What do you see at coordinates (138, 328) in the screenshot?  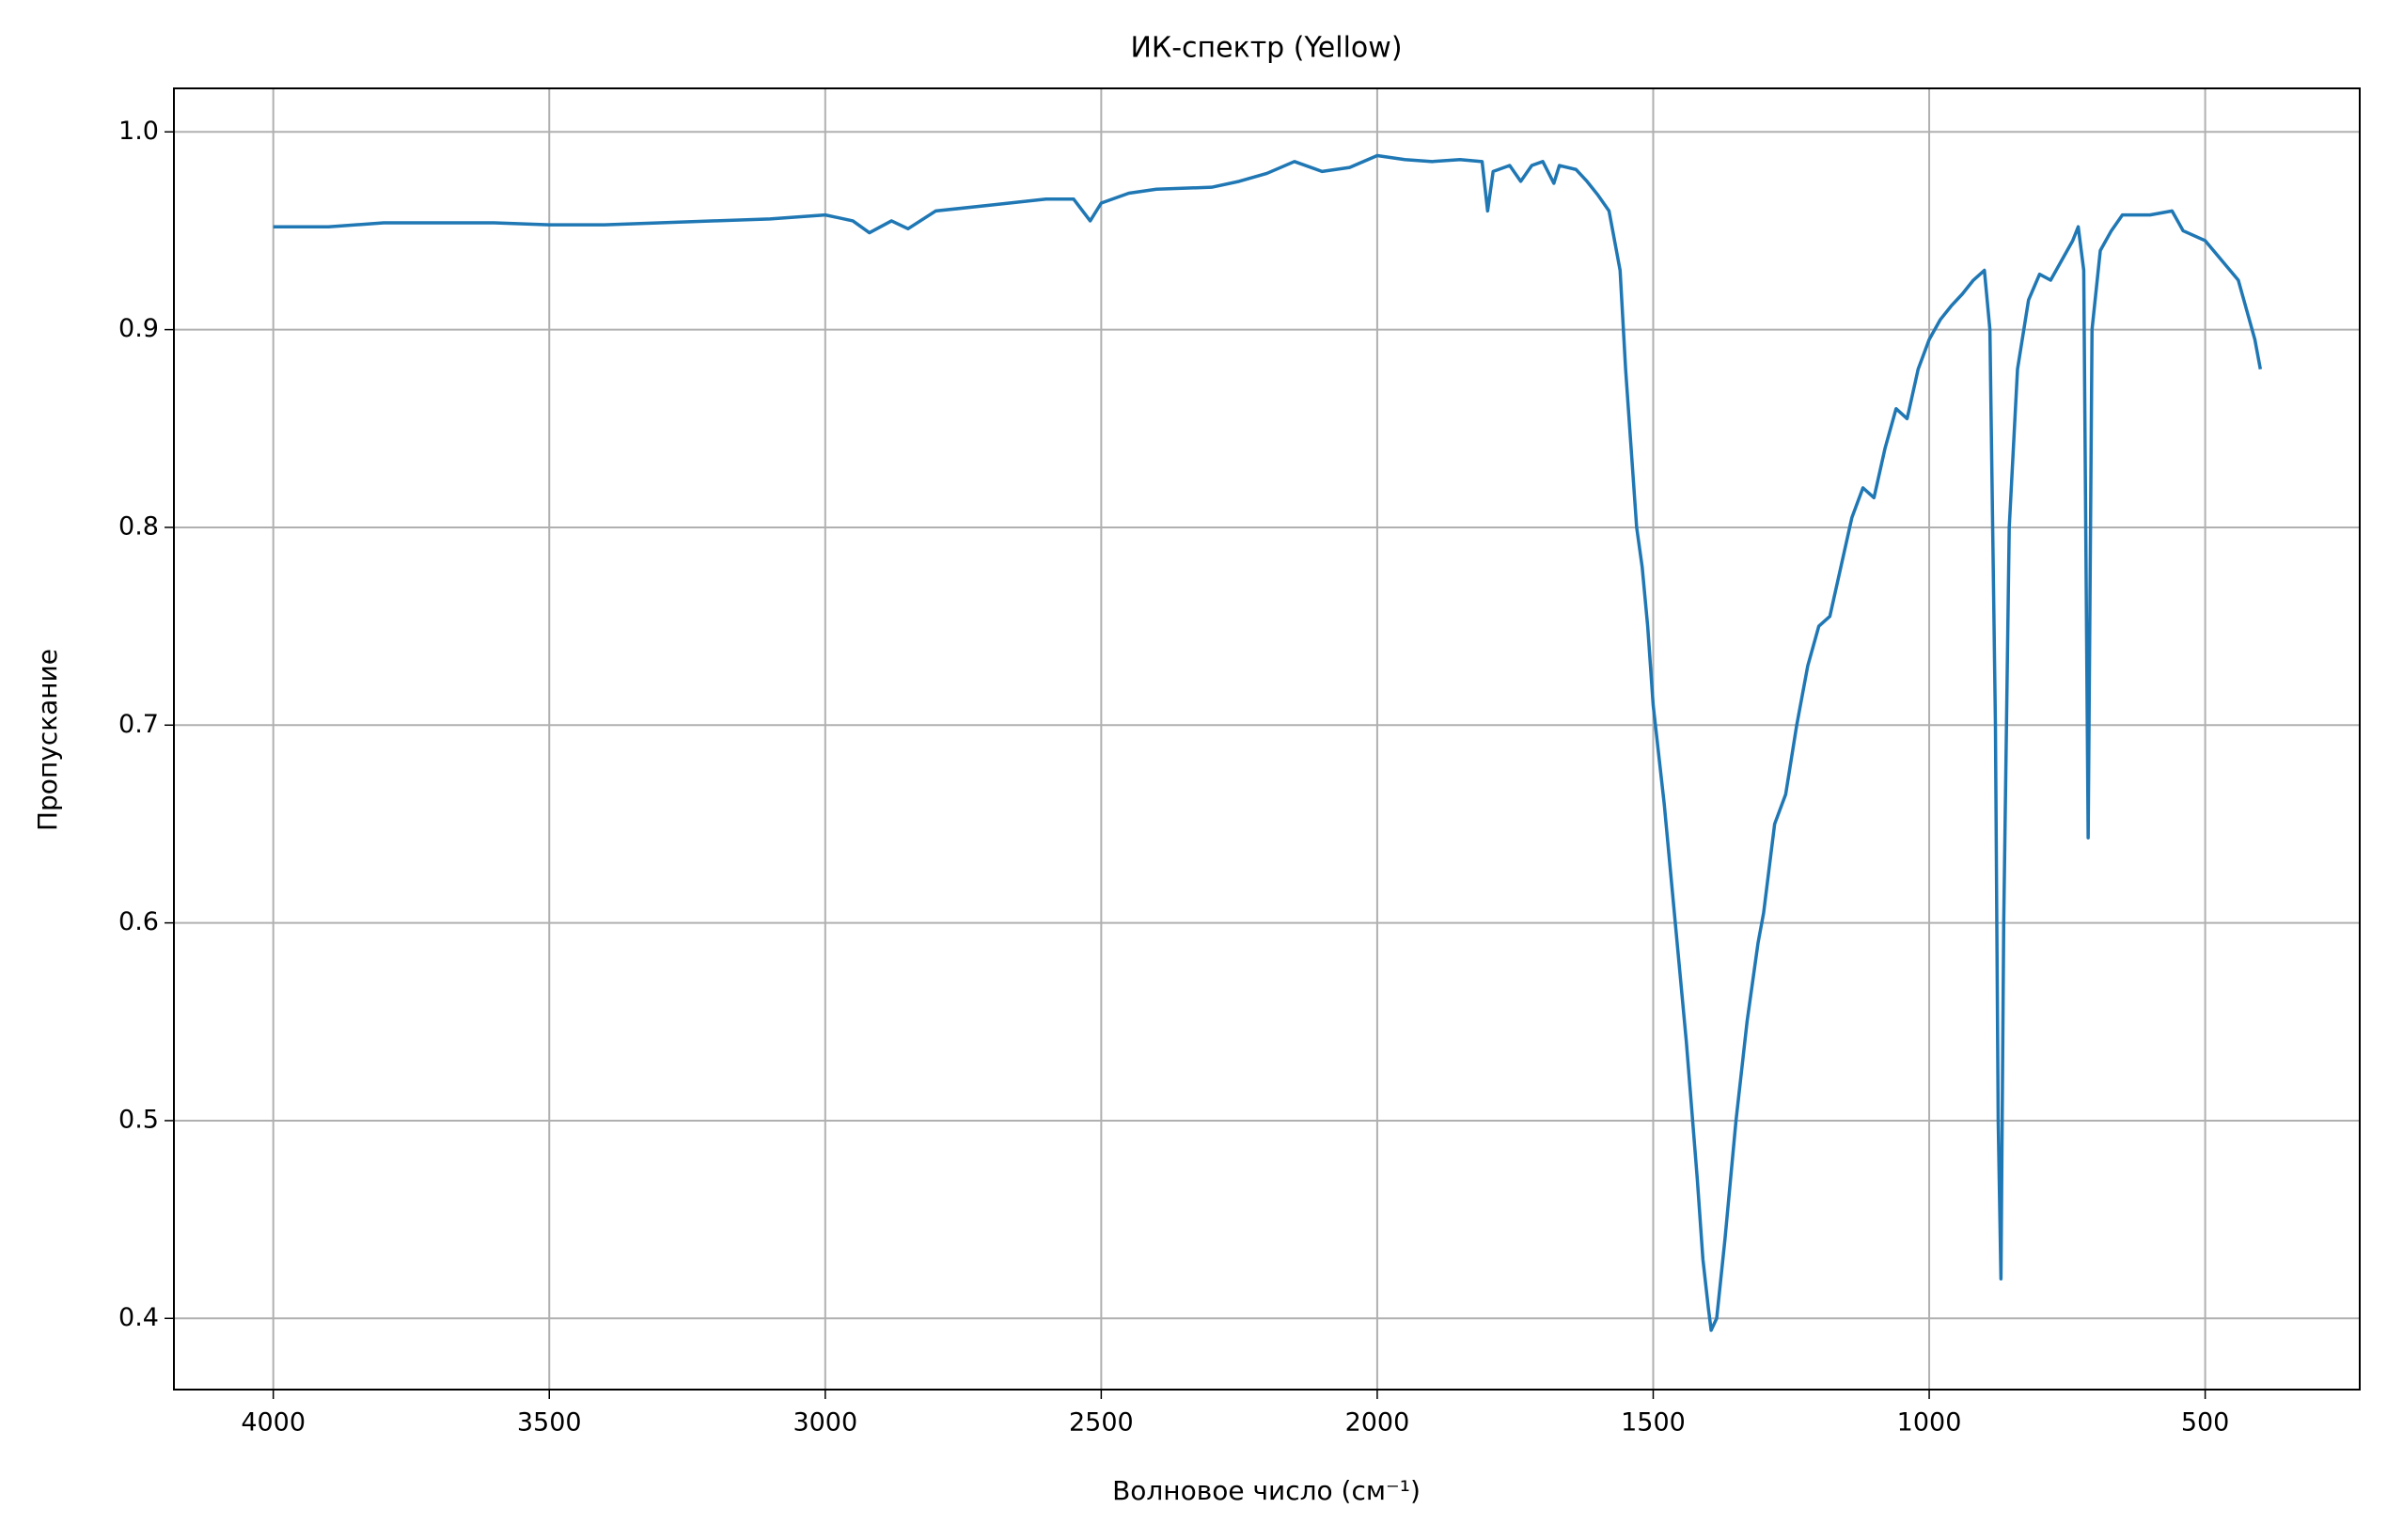 I see `y-tick-label: 0.9` at bounding box center [138, 328].